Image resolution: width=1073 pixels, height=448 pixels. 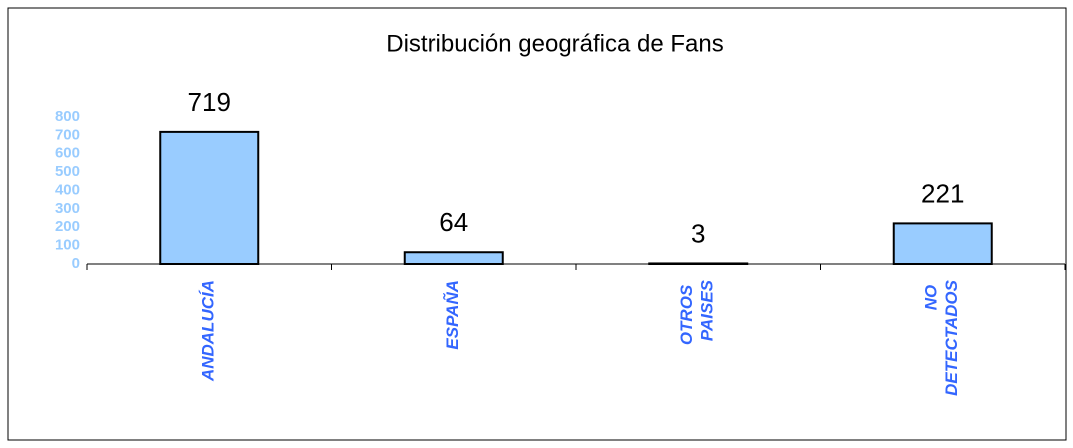 I want to click on x-tick-label: OTROS PAISES, so click(x=697, y=312).